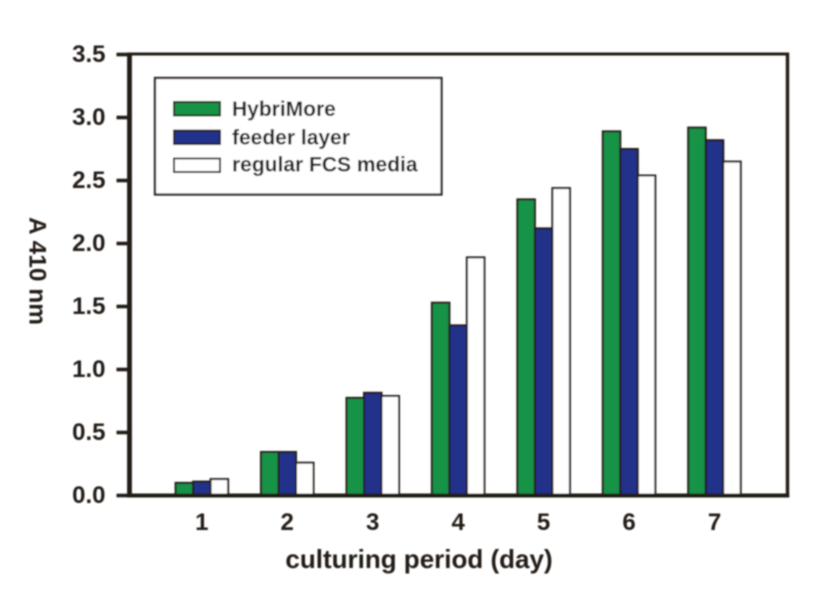  What do you see at coordinates (88, 180) in the screenshot?
I see `svg-text: 2.5` at bounding box center [88, 180].